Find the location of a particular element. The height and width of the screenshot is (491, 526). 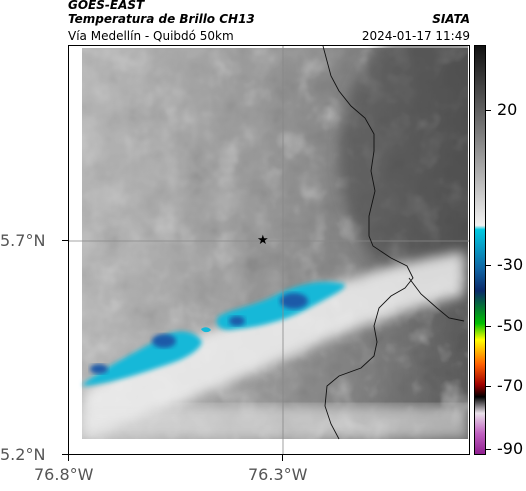

no-data-strip-left is located at coordinates (75, 250).